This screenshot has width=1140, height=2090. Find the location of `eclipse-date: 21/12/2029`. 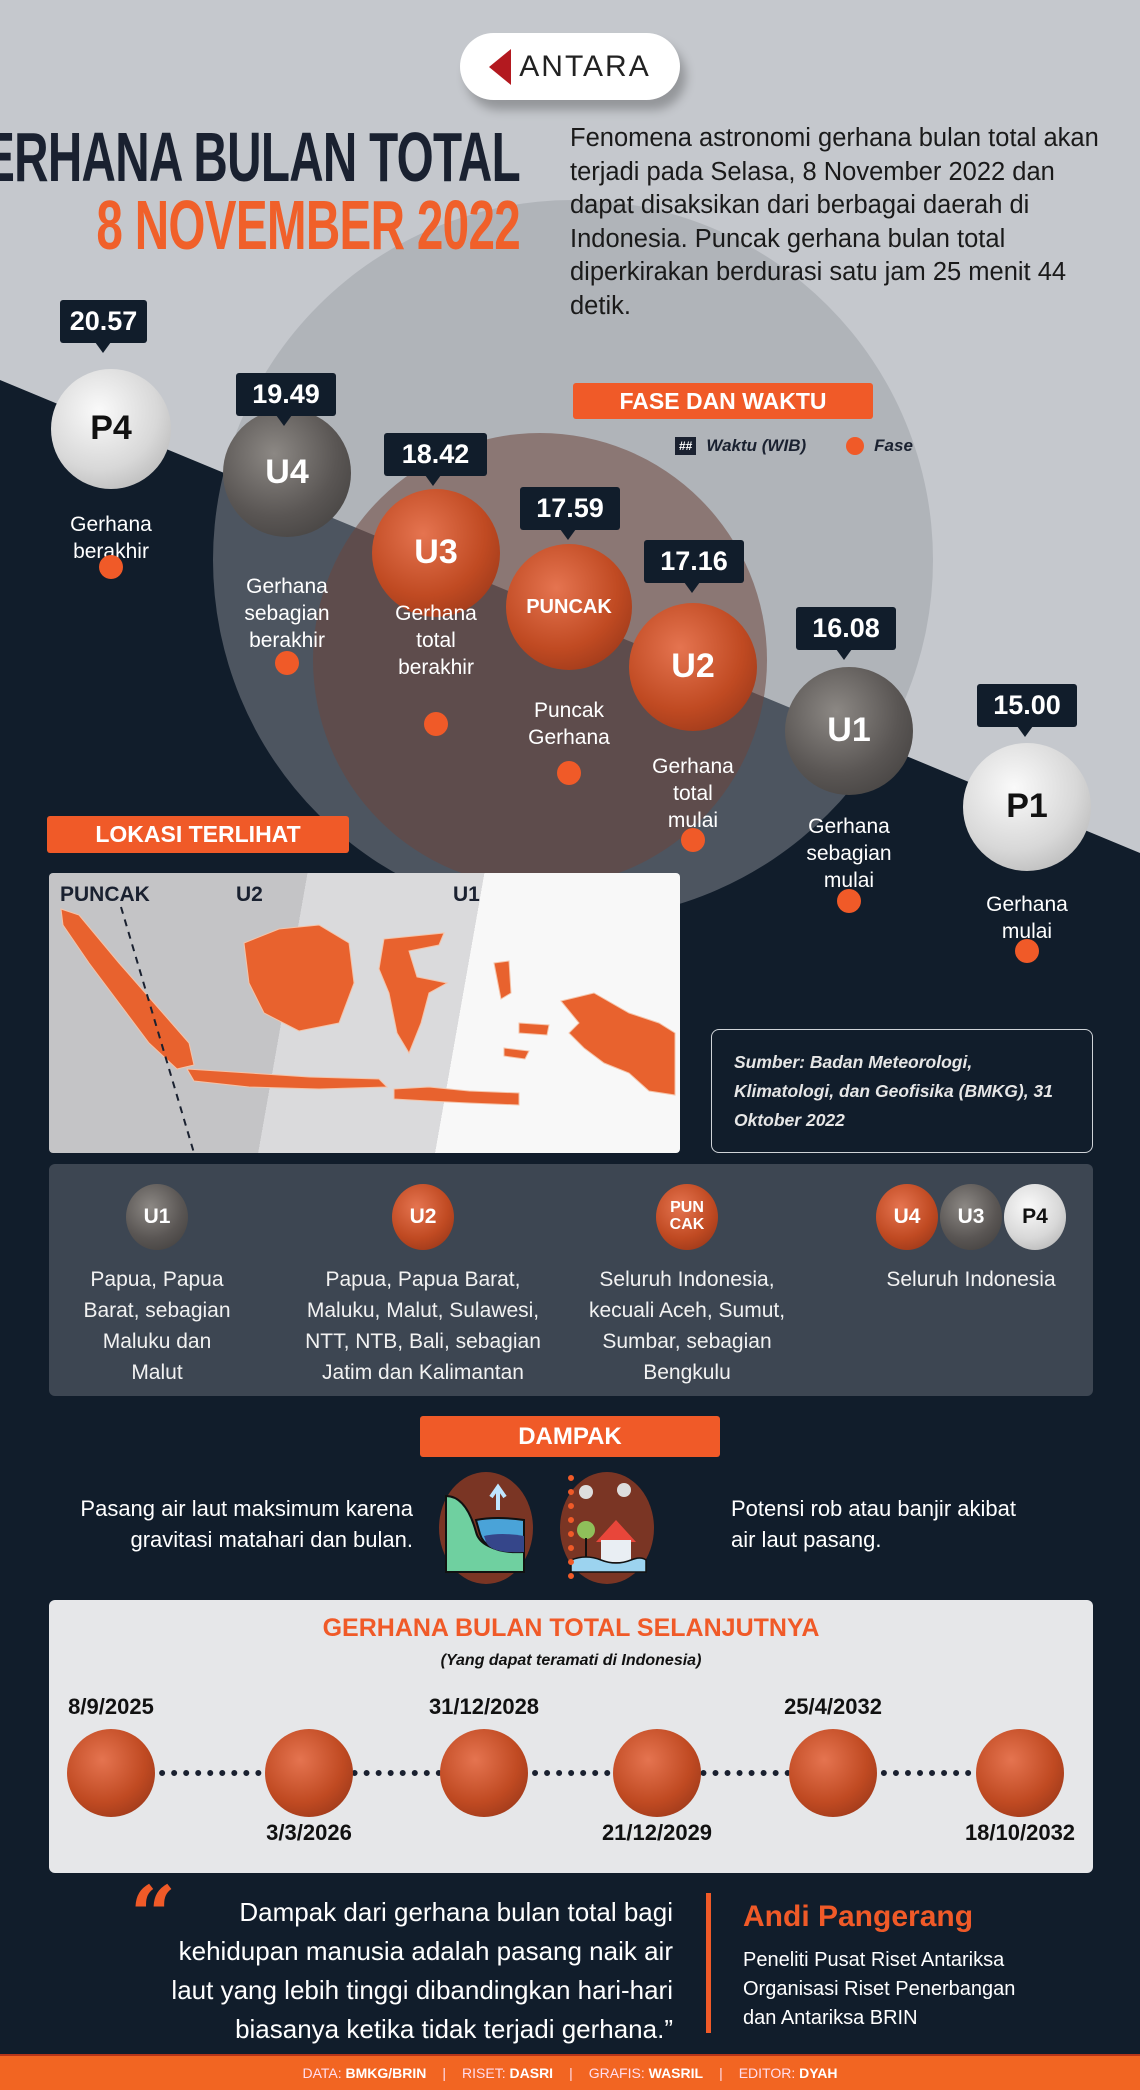

eclipse-date: 21/12/2029 is located at coordinates (657, 1832).